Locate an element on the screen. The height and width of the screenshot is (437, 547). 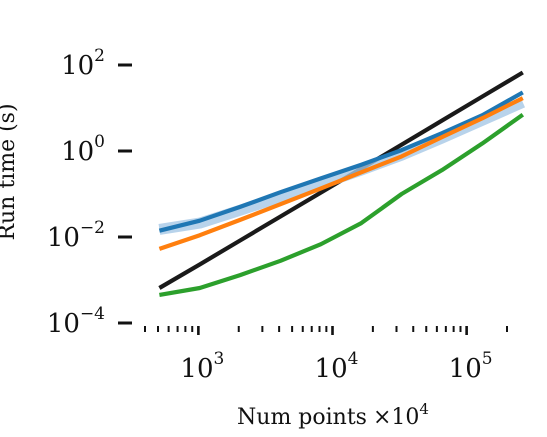
x-tick-label-2: 10⁵ is located at coordinates (471, 366).